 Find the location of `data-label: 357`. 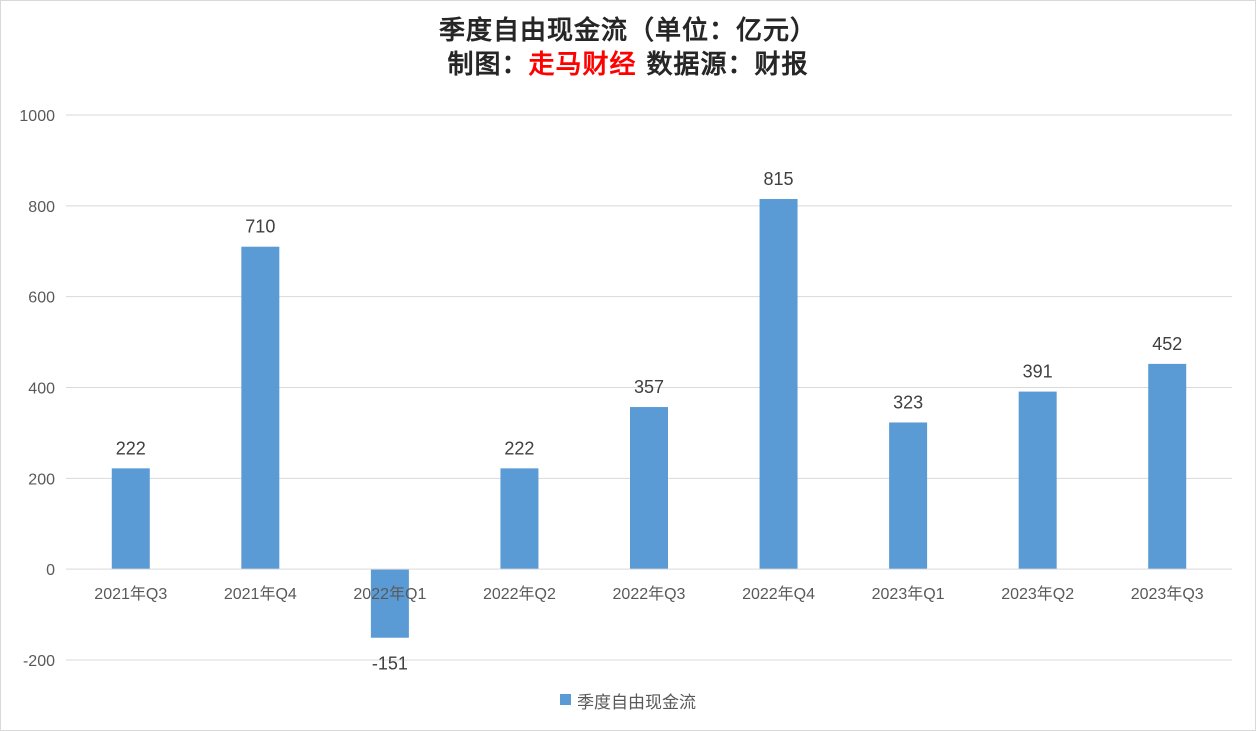

data-label: 357 is located at coordinates (649, 387).